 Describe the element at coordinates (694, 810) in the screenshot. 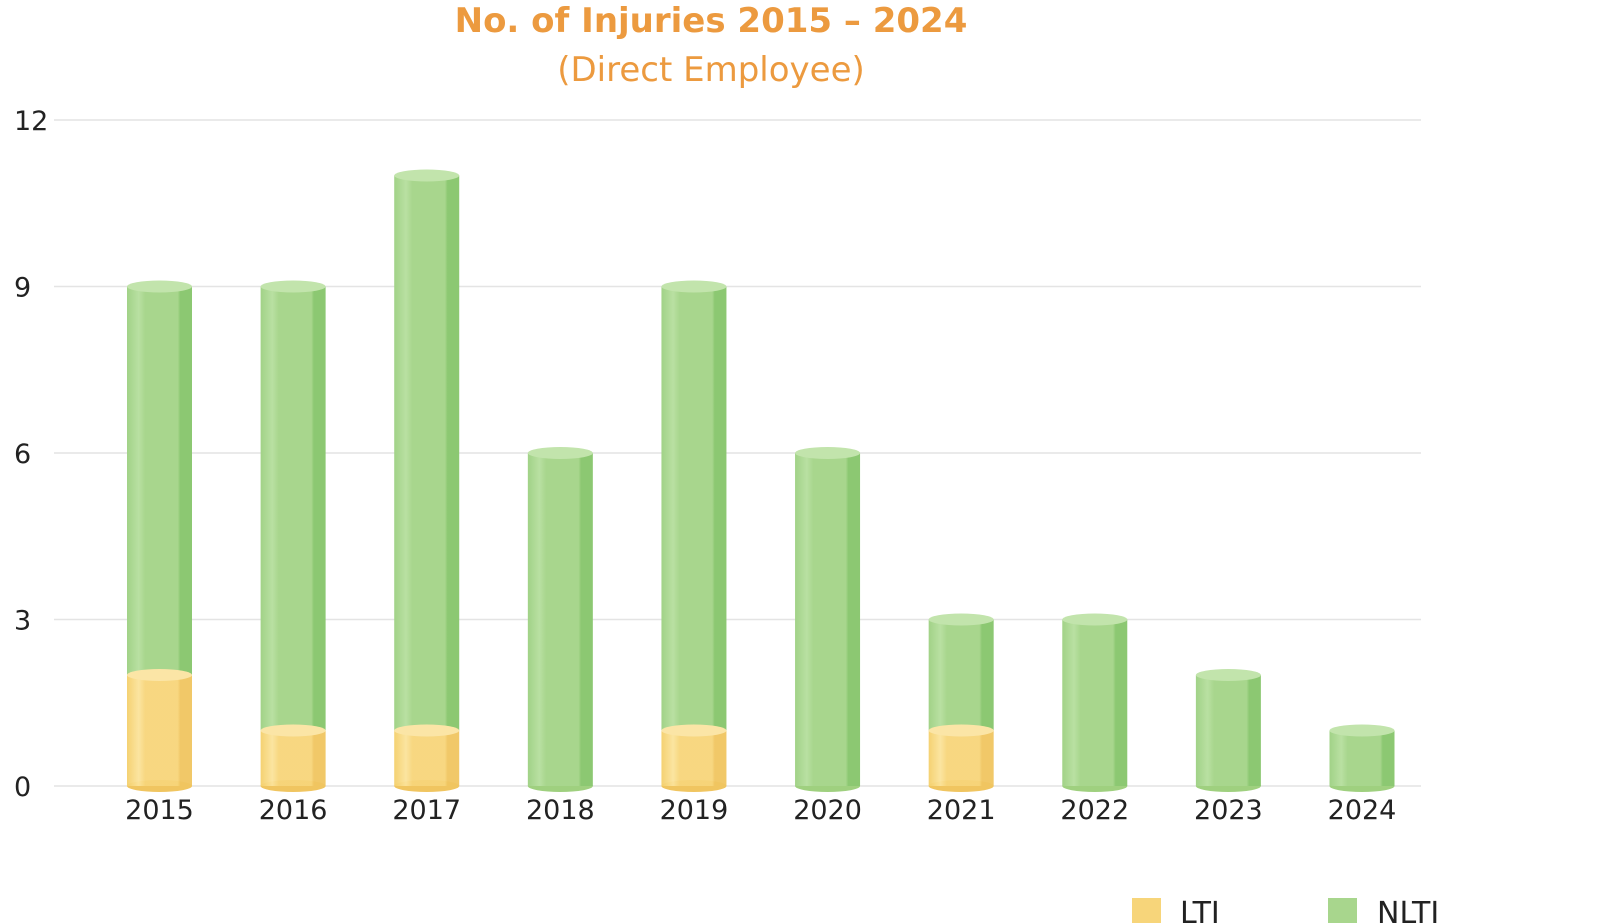

I see `x-tick-label: 2019` at that location.